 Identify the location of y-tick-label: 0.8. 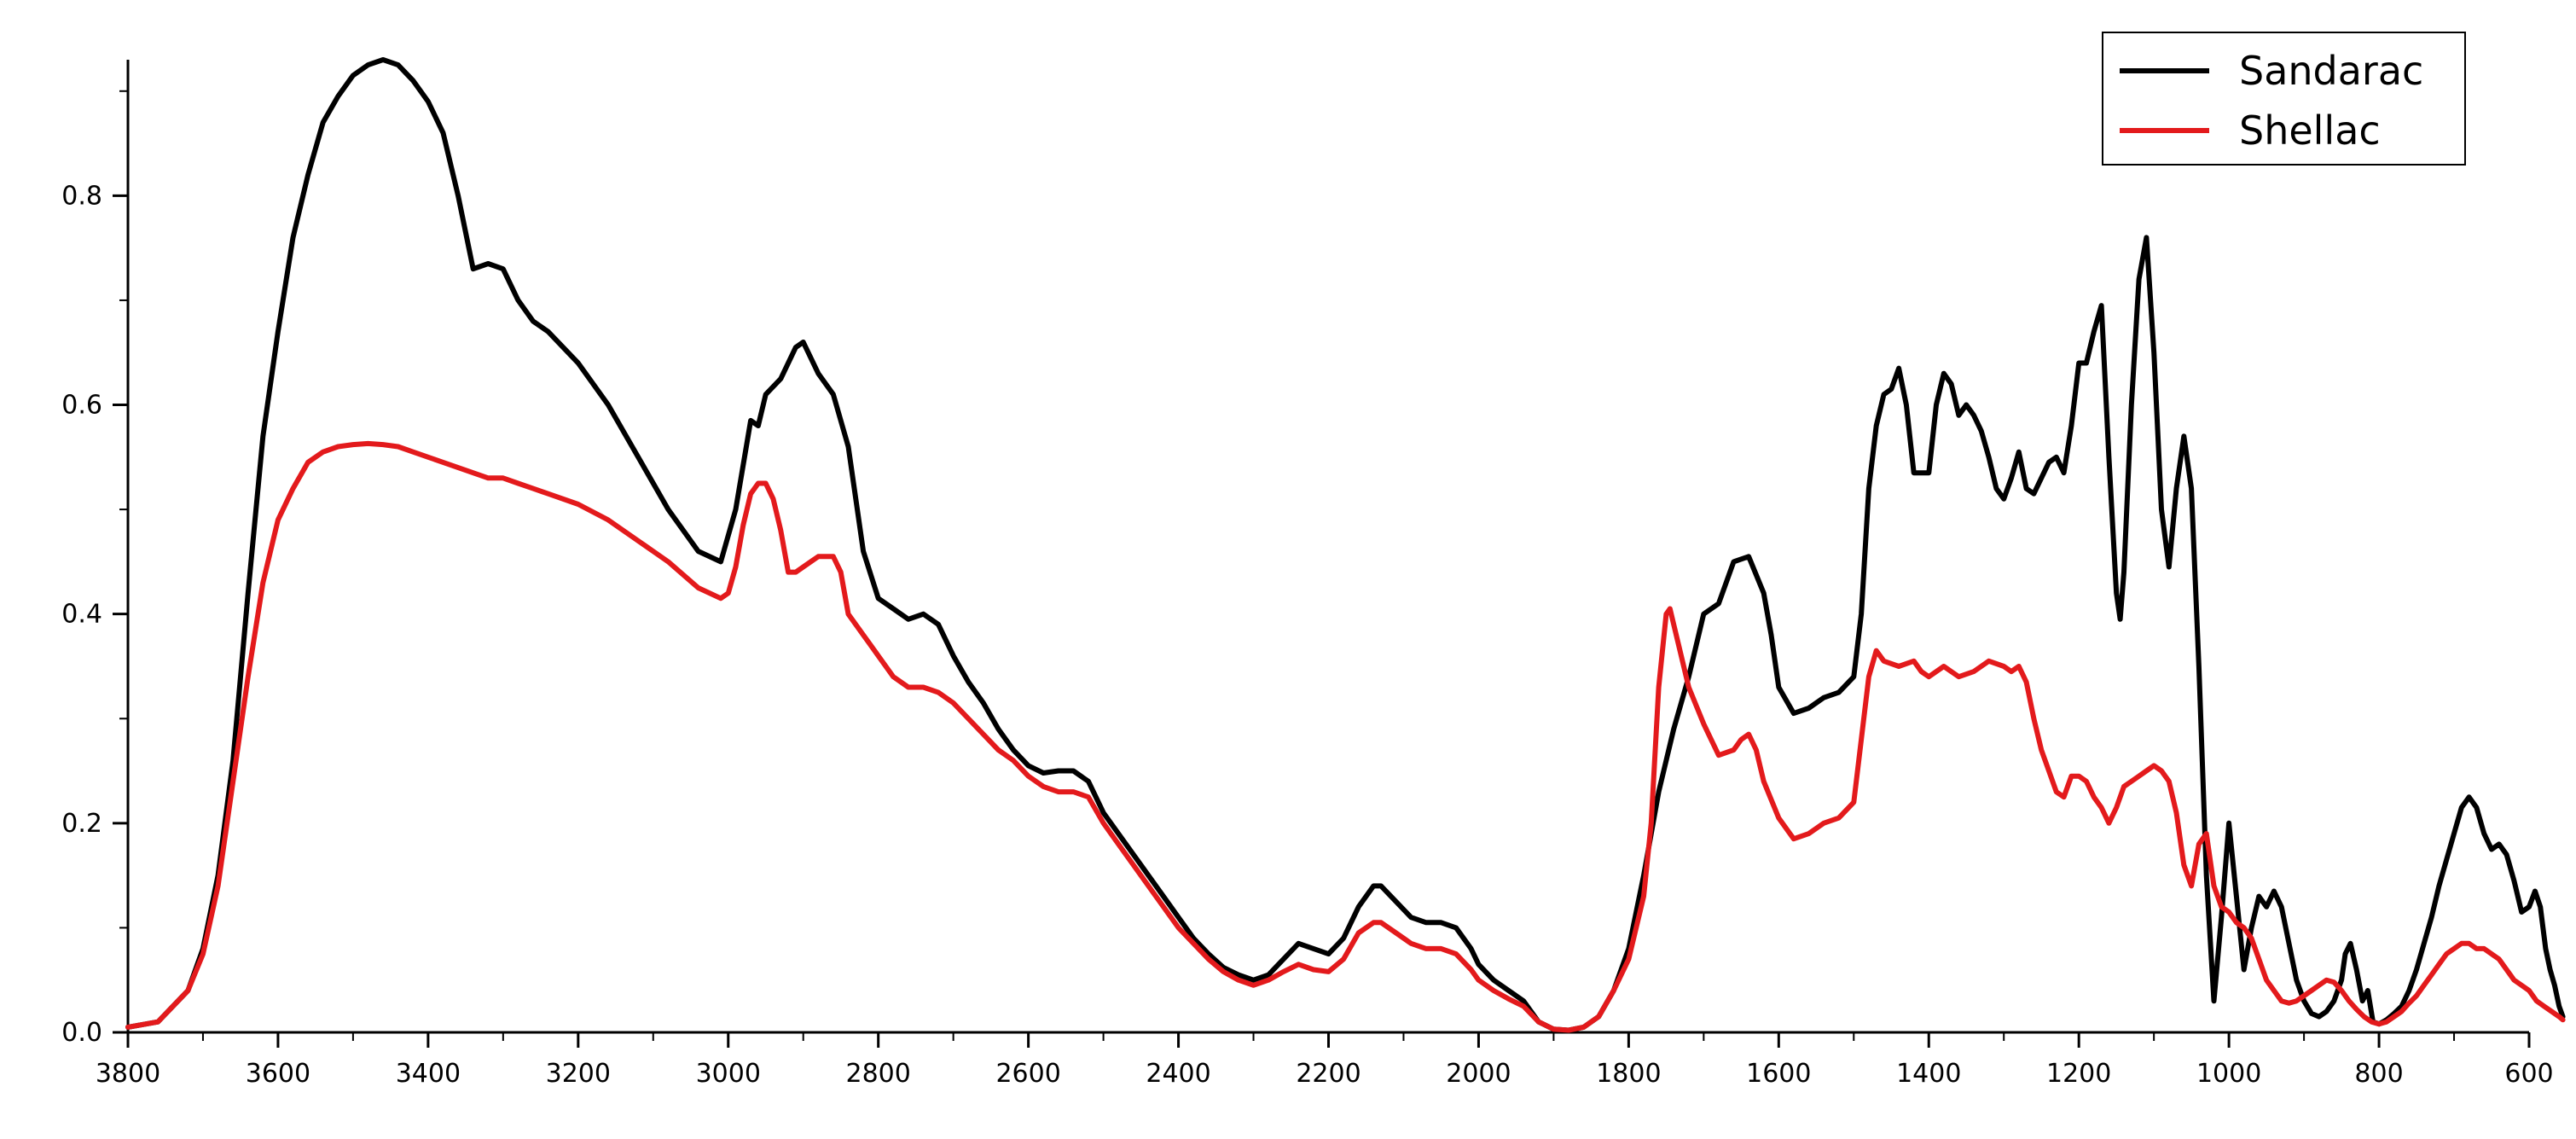
(81, 196).